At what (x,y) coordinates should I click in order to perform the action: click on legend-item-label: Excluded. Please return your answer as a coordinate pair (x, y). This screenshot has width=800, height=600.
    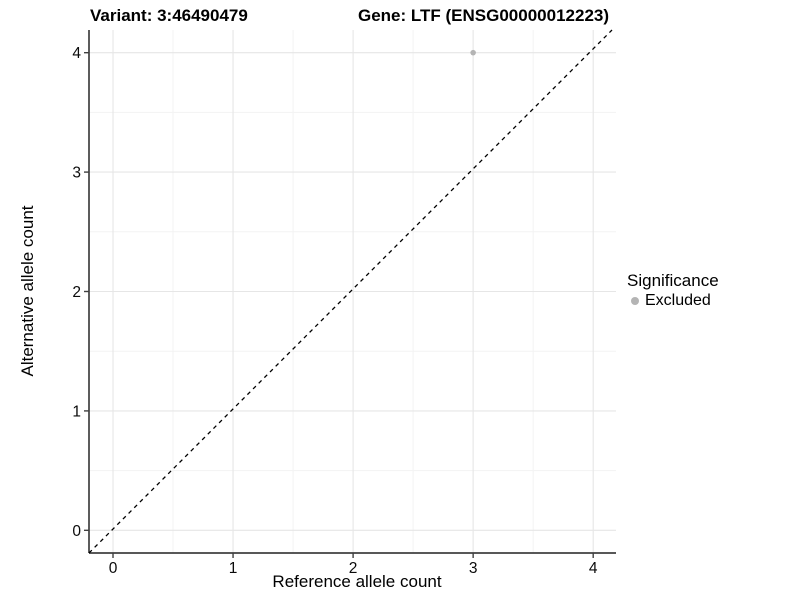
    Looking at the image, I should click on (678, 300).